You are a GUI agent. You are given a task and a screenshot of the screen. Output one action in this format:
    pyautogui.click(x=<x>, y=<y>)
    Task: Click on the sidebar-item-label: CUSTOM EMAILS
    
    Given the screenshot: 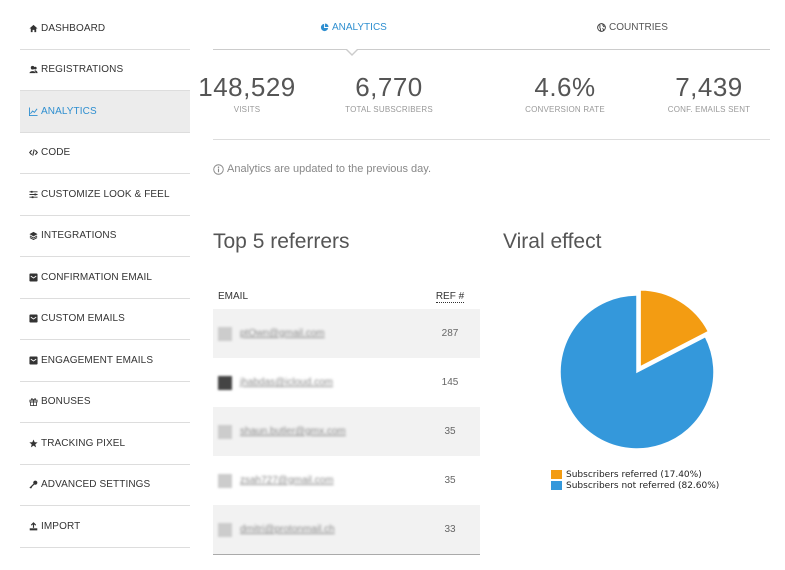 What is the action you would take?
    pyautogui.click(x=83, y=319)
    